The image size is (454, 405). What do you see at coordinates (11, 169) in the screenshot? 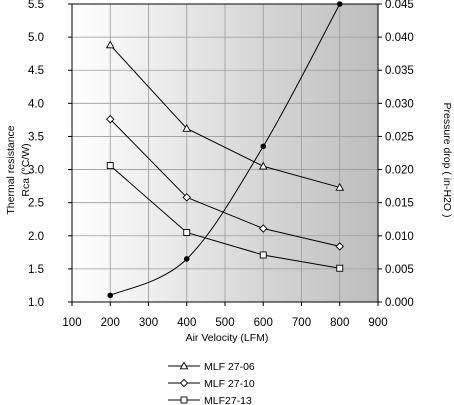
I see `y-axis-title: Thermal resistance` at bounding box center [11, 169].